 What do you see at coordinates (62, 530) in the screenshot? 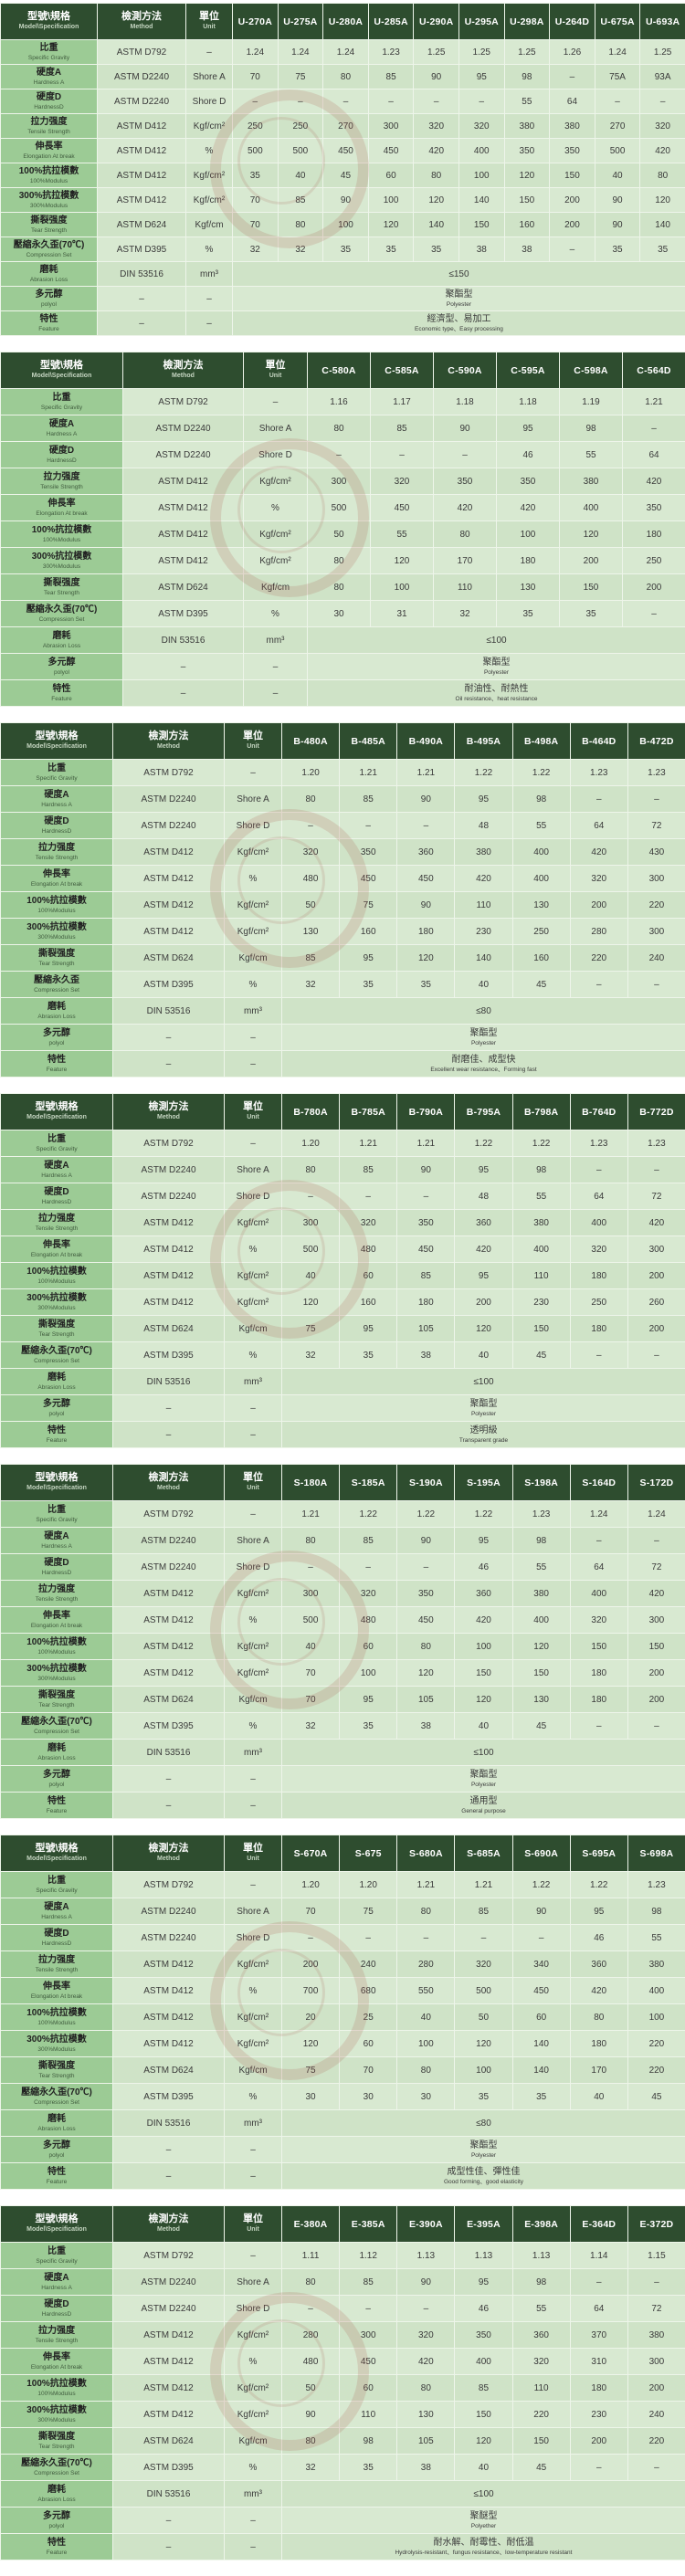
I see `row-label-zh: 100%抗拉模數` at bounding box center [62, 530].